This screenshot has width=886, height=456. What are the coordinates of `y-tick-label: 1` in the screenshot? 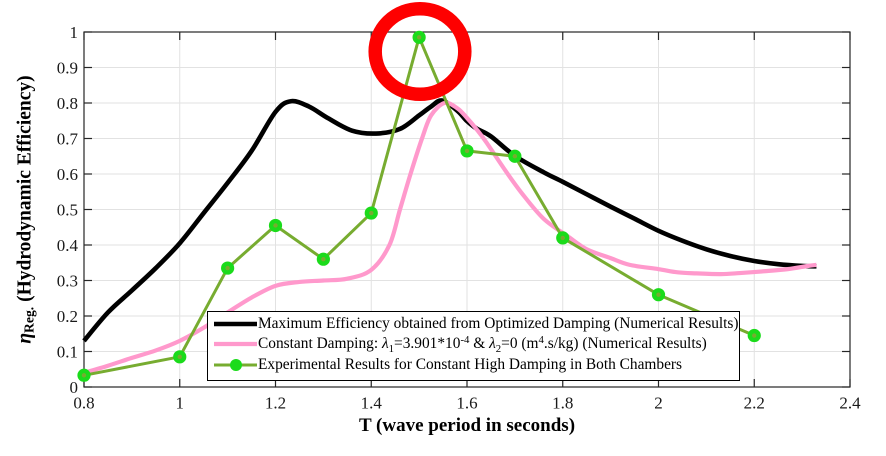 It's located at (74, 32).